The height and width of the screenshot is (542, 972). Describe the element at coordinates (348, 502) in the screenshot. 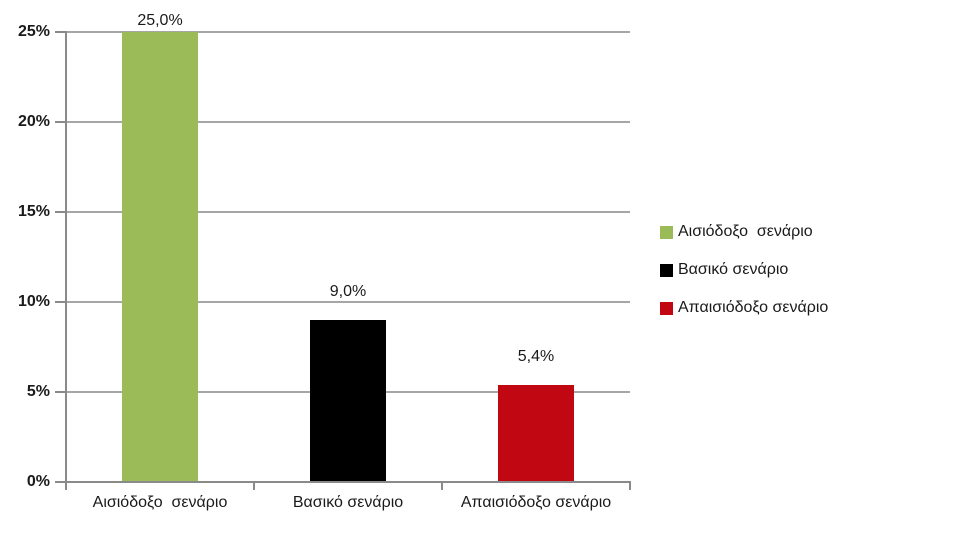

I see `x-category-label: Βασικό σενάριο` at that location.